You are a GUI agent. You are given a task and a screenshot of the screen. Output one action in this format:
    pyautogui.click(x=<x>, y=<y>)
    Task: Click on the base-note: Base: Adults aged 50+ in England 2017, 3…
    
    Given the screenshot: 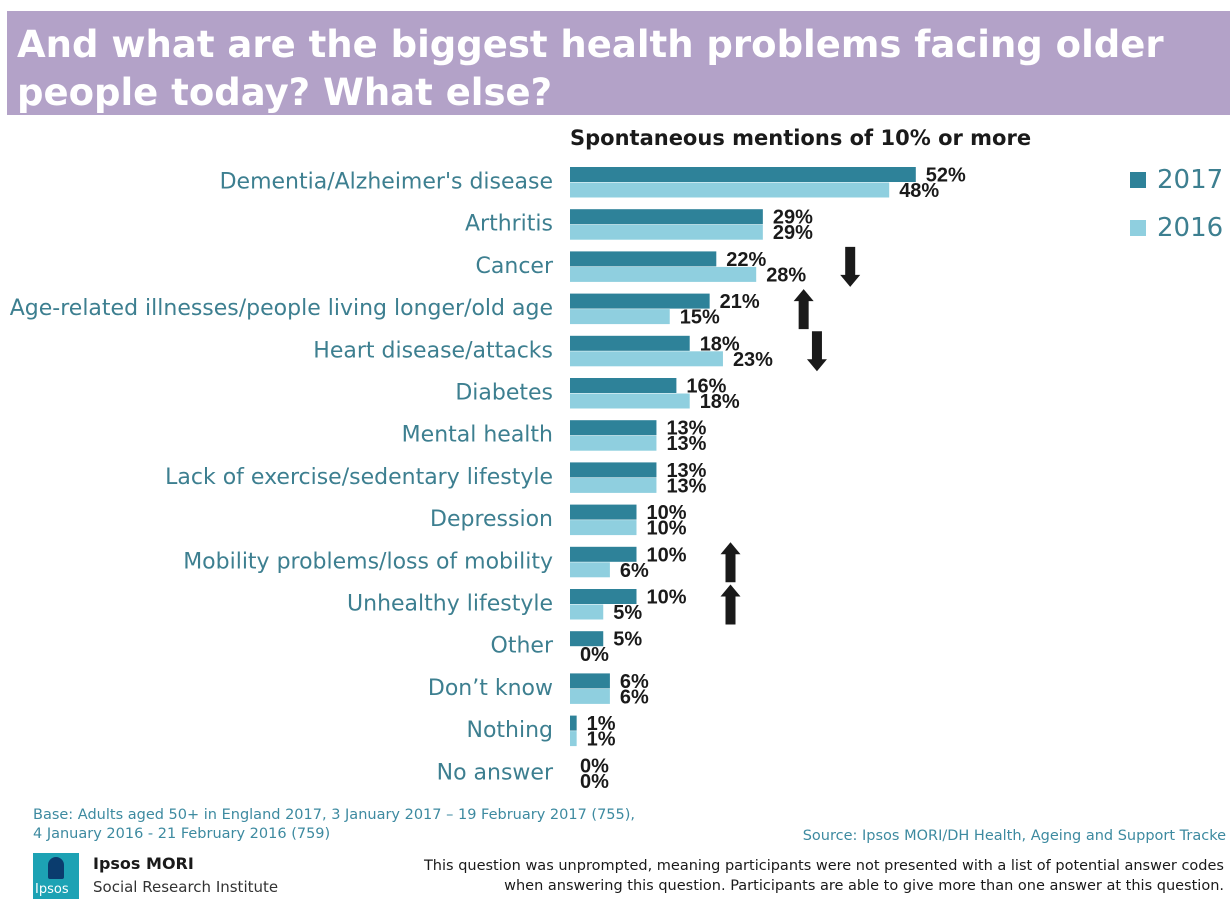 What is the action you would take?
    pyautogui.click(x=334, y=825)
    